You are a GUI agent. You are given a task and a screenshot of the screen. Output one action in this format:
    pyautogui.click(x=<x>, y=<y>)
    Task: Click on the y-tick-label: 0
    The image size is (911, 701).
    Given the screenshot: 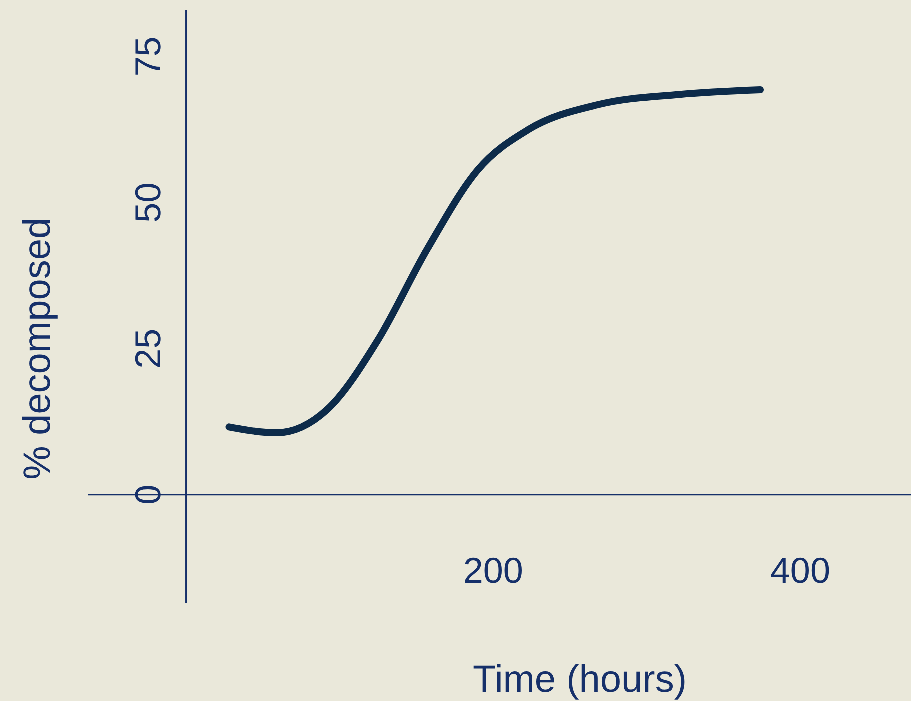 What is the action you would take?
    pyautogui.click(x=147, y=494)
    